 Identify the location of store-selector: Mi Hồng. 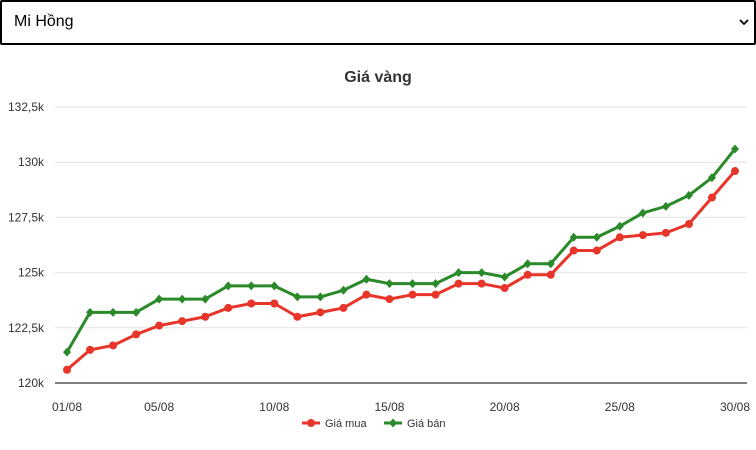
(378, 22).